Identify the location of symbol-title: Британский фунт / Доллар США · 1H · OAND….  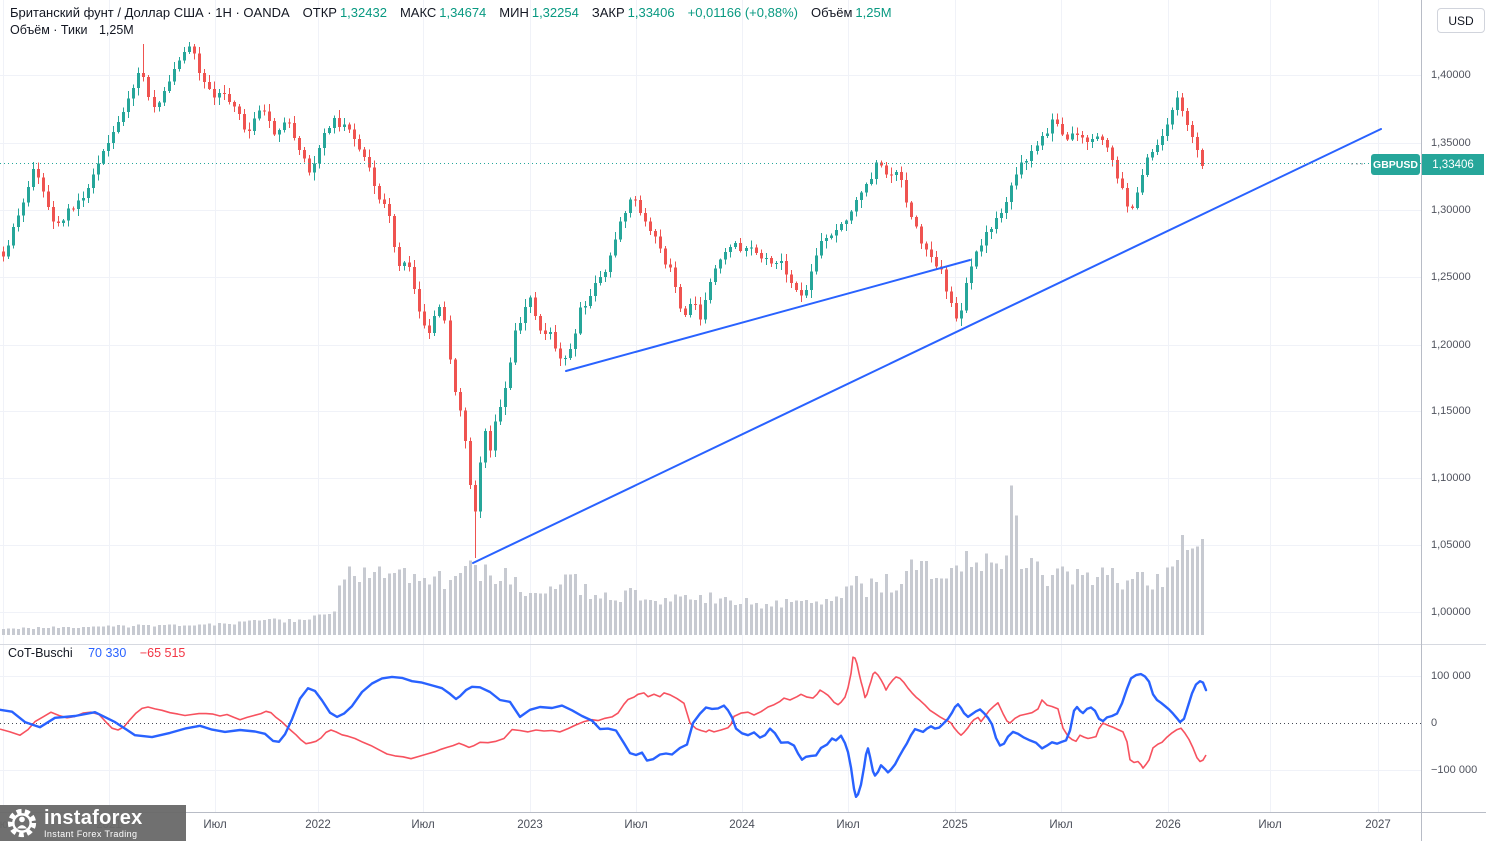
(150, 12).